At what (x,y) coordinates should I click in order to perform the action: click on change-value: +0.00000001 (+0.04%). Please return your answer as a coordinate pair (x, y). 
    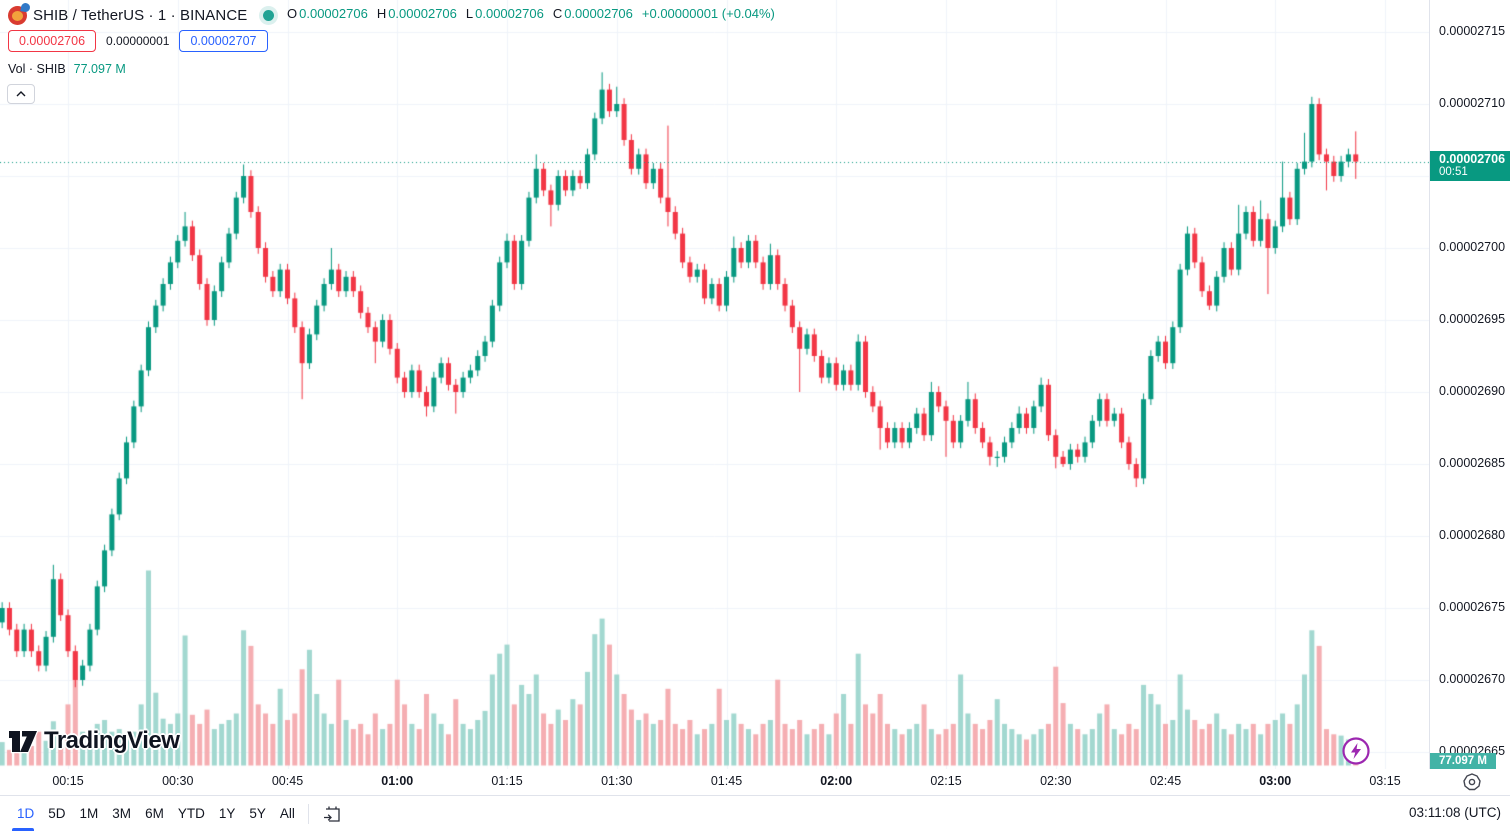
    Looking at the image, I should click on (708, 13).